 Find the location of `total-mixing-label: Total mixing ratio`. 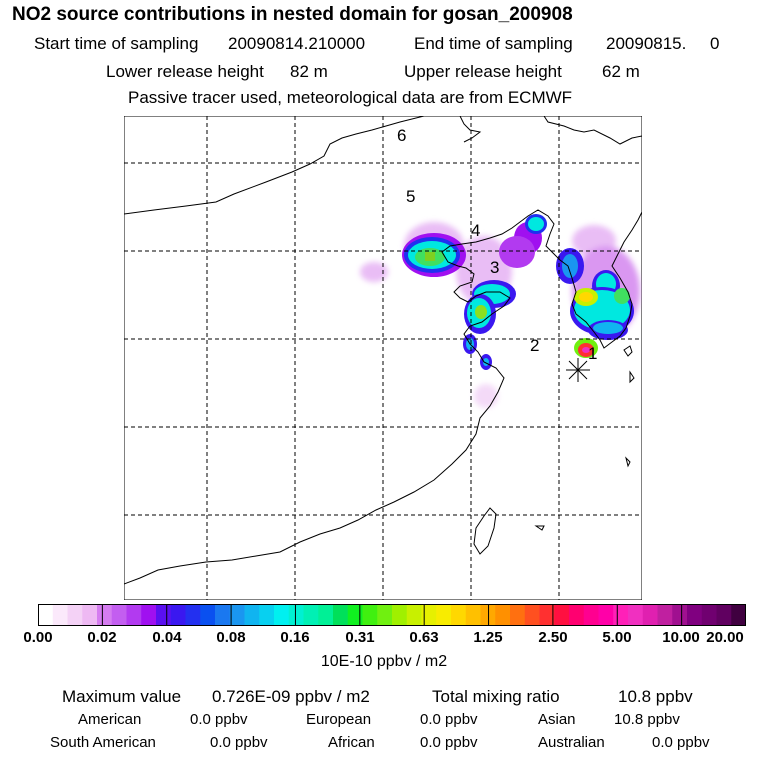

total-mixing-label: Total mixing ratio is located at coordinates (496, 696).